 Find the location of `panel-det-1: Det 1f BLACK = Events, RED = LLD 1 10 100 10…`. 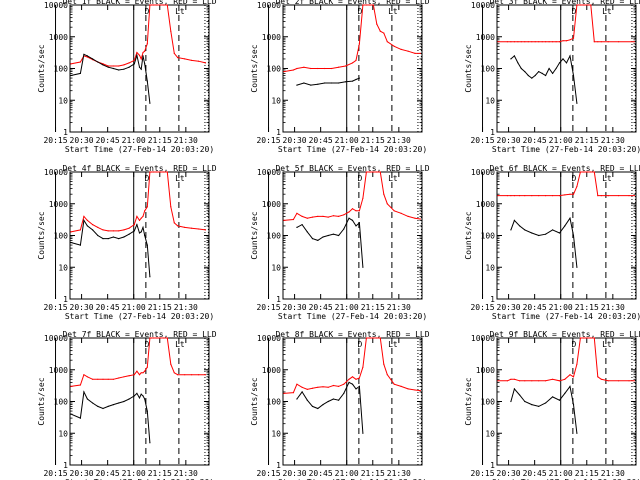

panel-det-1: Det 1f BLACK = Events, RED = LLD 1 10 100 10… is located at coordinates (127, 77).